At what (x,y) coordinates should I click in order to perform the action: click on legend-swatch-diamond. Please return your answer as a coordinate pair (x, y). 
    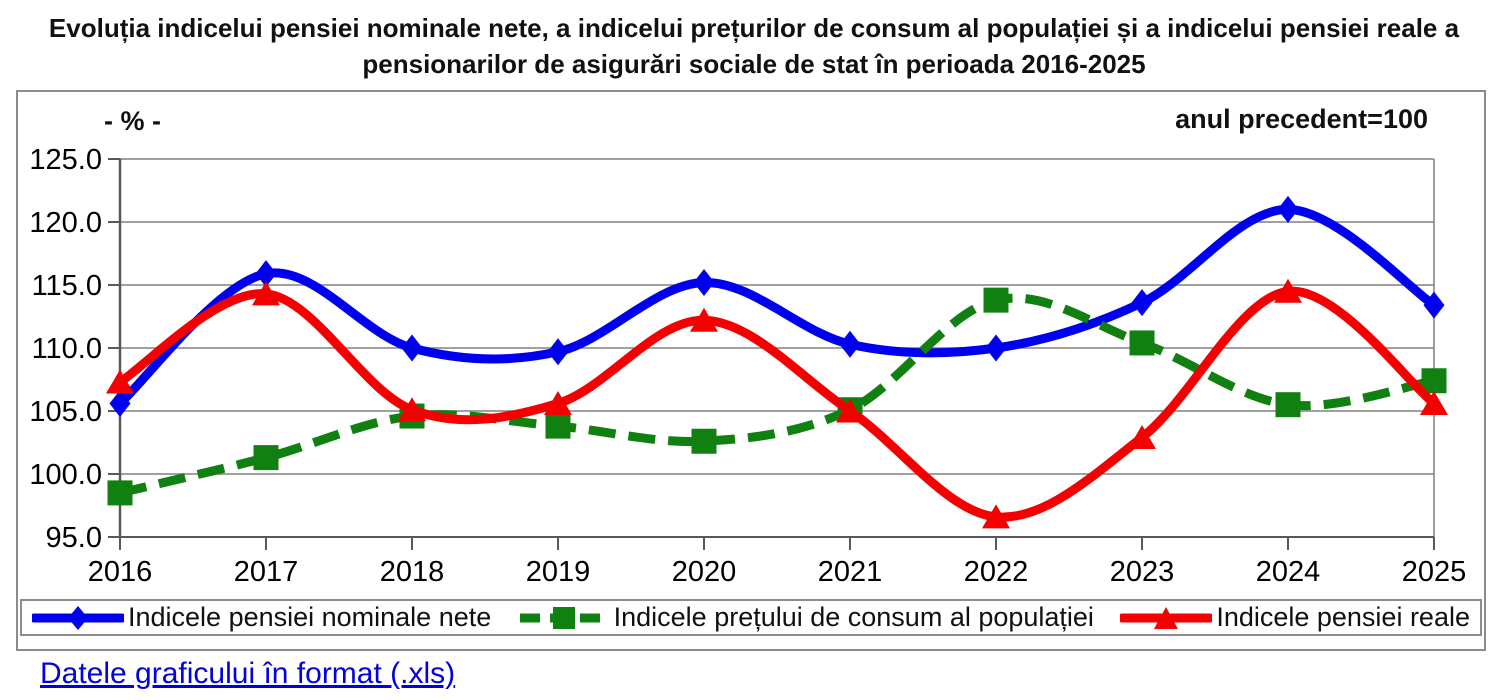
    Looking at the image, I should click on (78, 617).